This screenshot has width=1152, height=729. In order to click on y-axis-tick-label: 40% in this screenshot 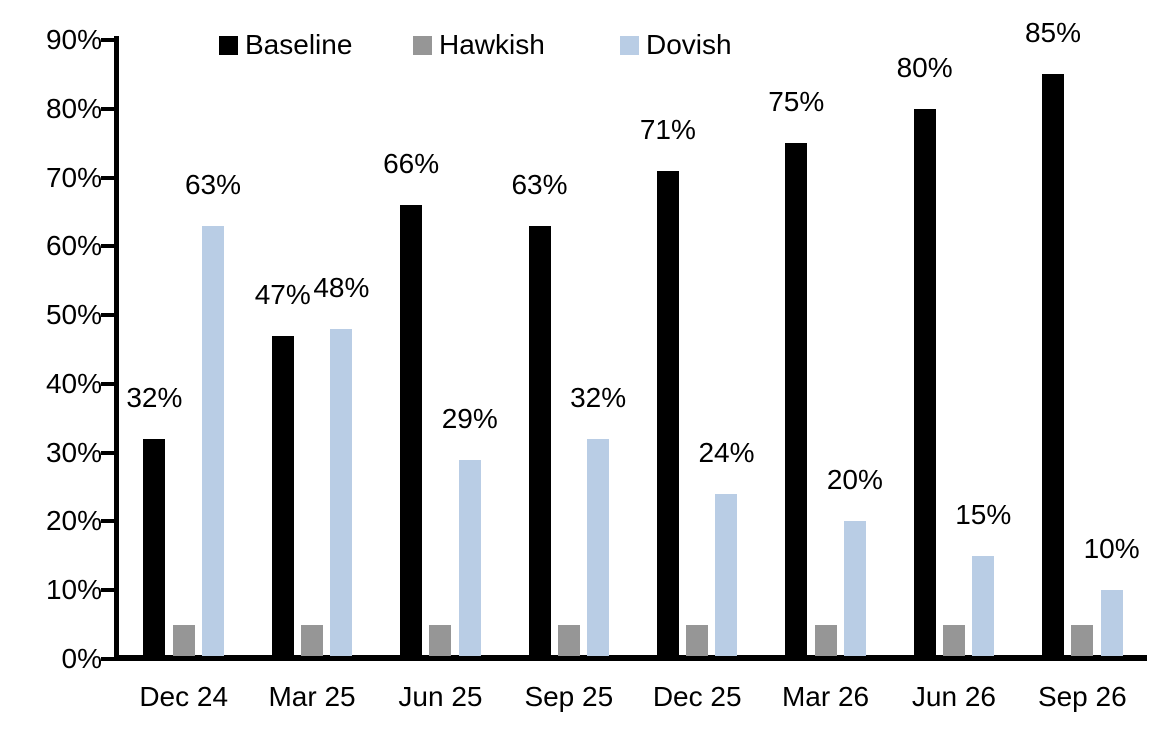, I will do `click(73, 383)`.